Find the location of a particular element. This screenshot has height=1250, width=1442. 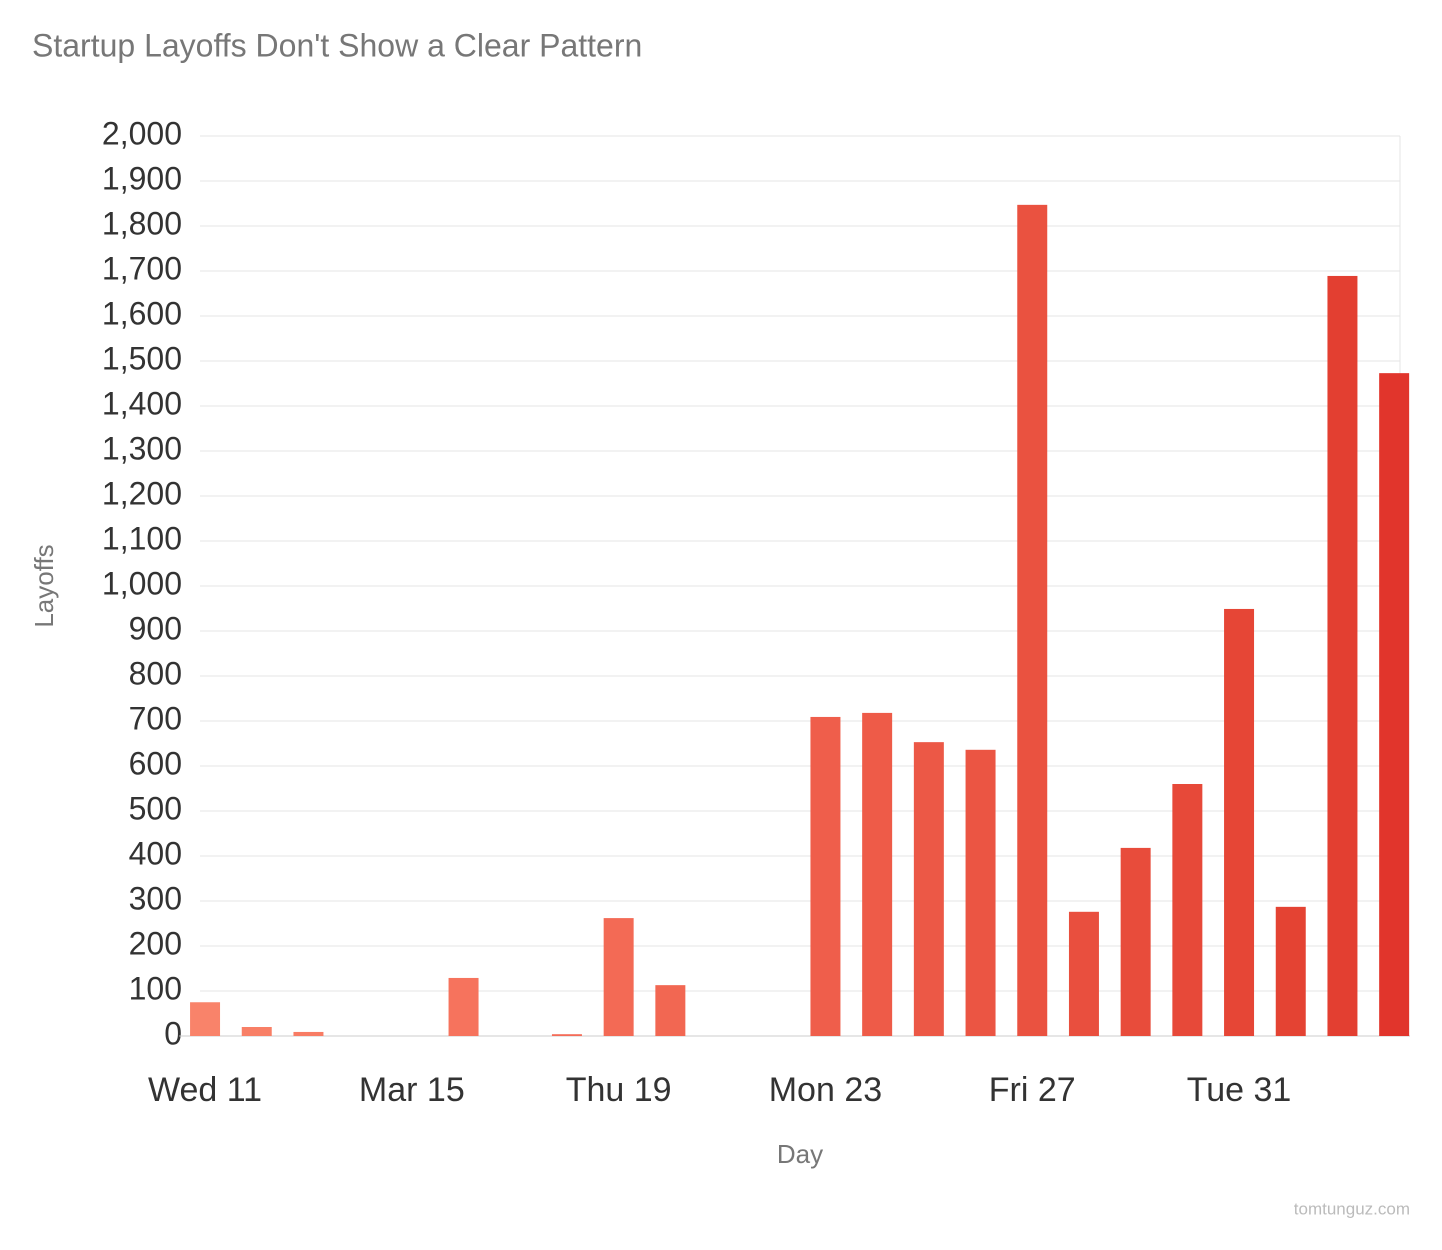

x-tick-label: Fri 27 is located at coordinates (1032, 1090).